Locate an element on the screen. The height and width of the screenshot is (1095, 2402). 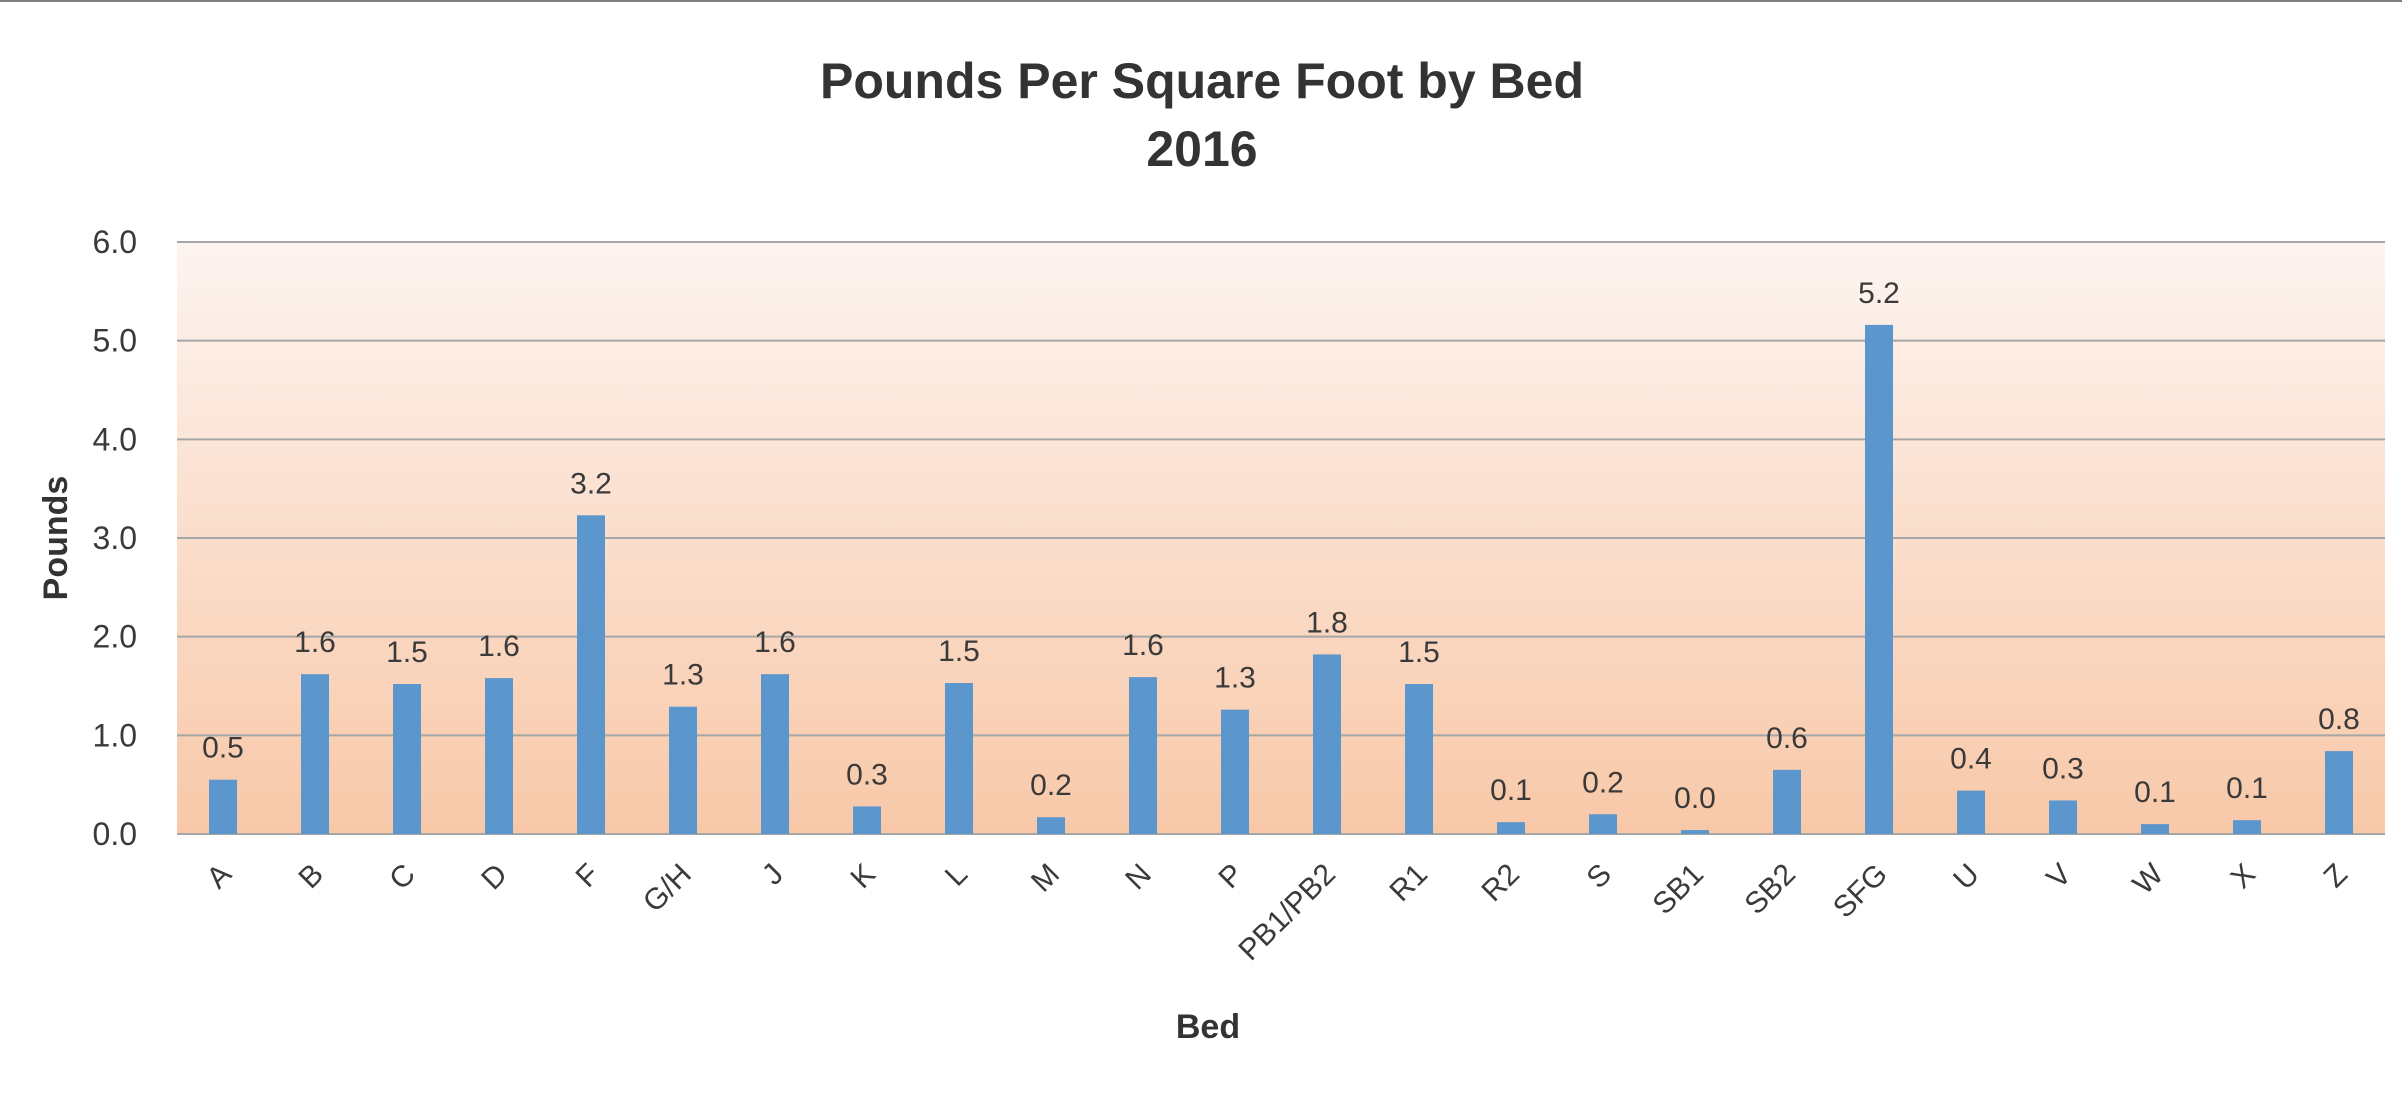
x-category-label: SB2 is located at coordinates (1770, 889).